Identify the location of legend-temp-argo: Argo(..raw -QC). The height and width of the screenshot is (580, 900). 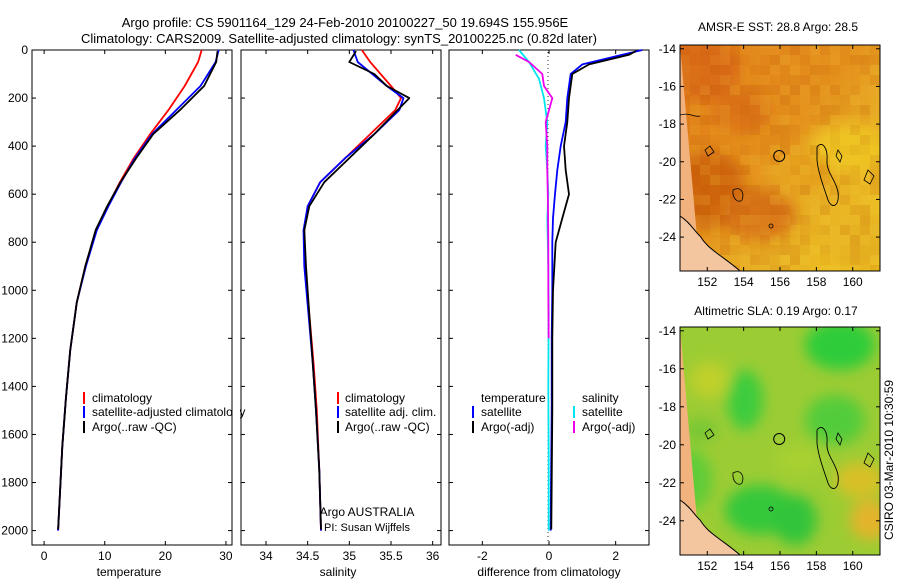
(134, 427).